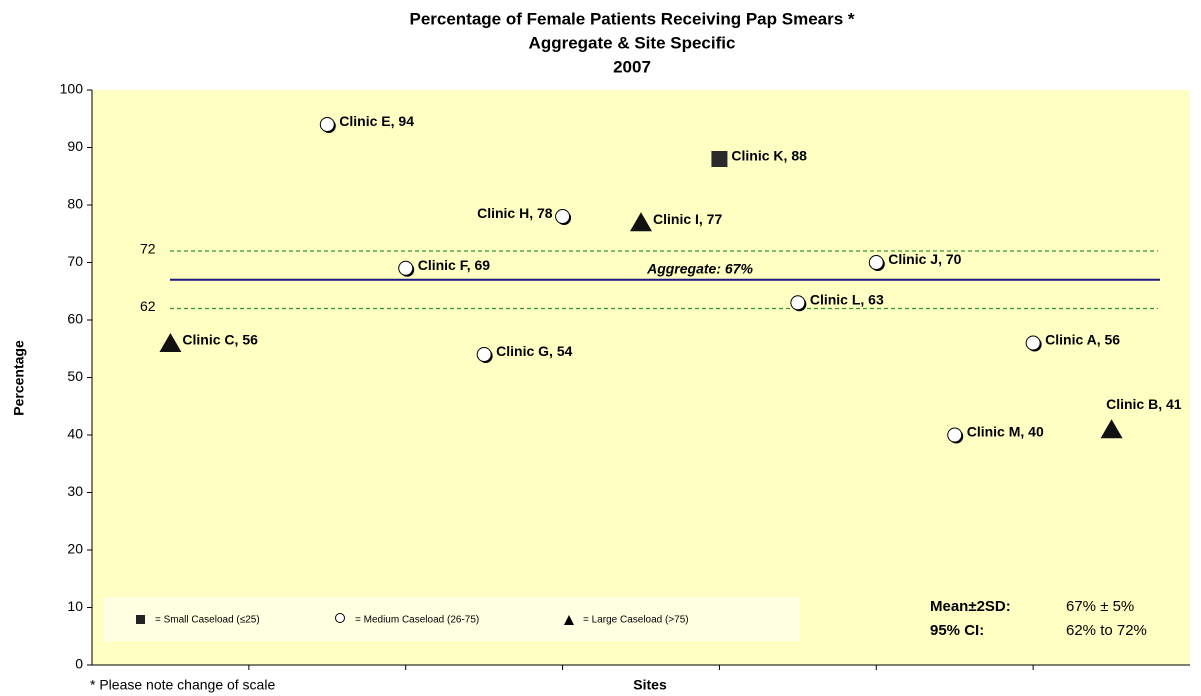 The width and height of the screenshot is (1201, 696). What do you see at coordinates (75, 606) in the screenshot?
I see `y-tick-label: 10` at bounding box center [75, 606].